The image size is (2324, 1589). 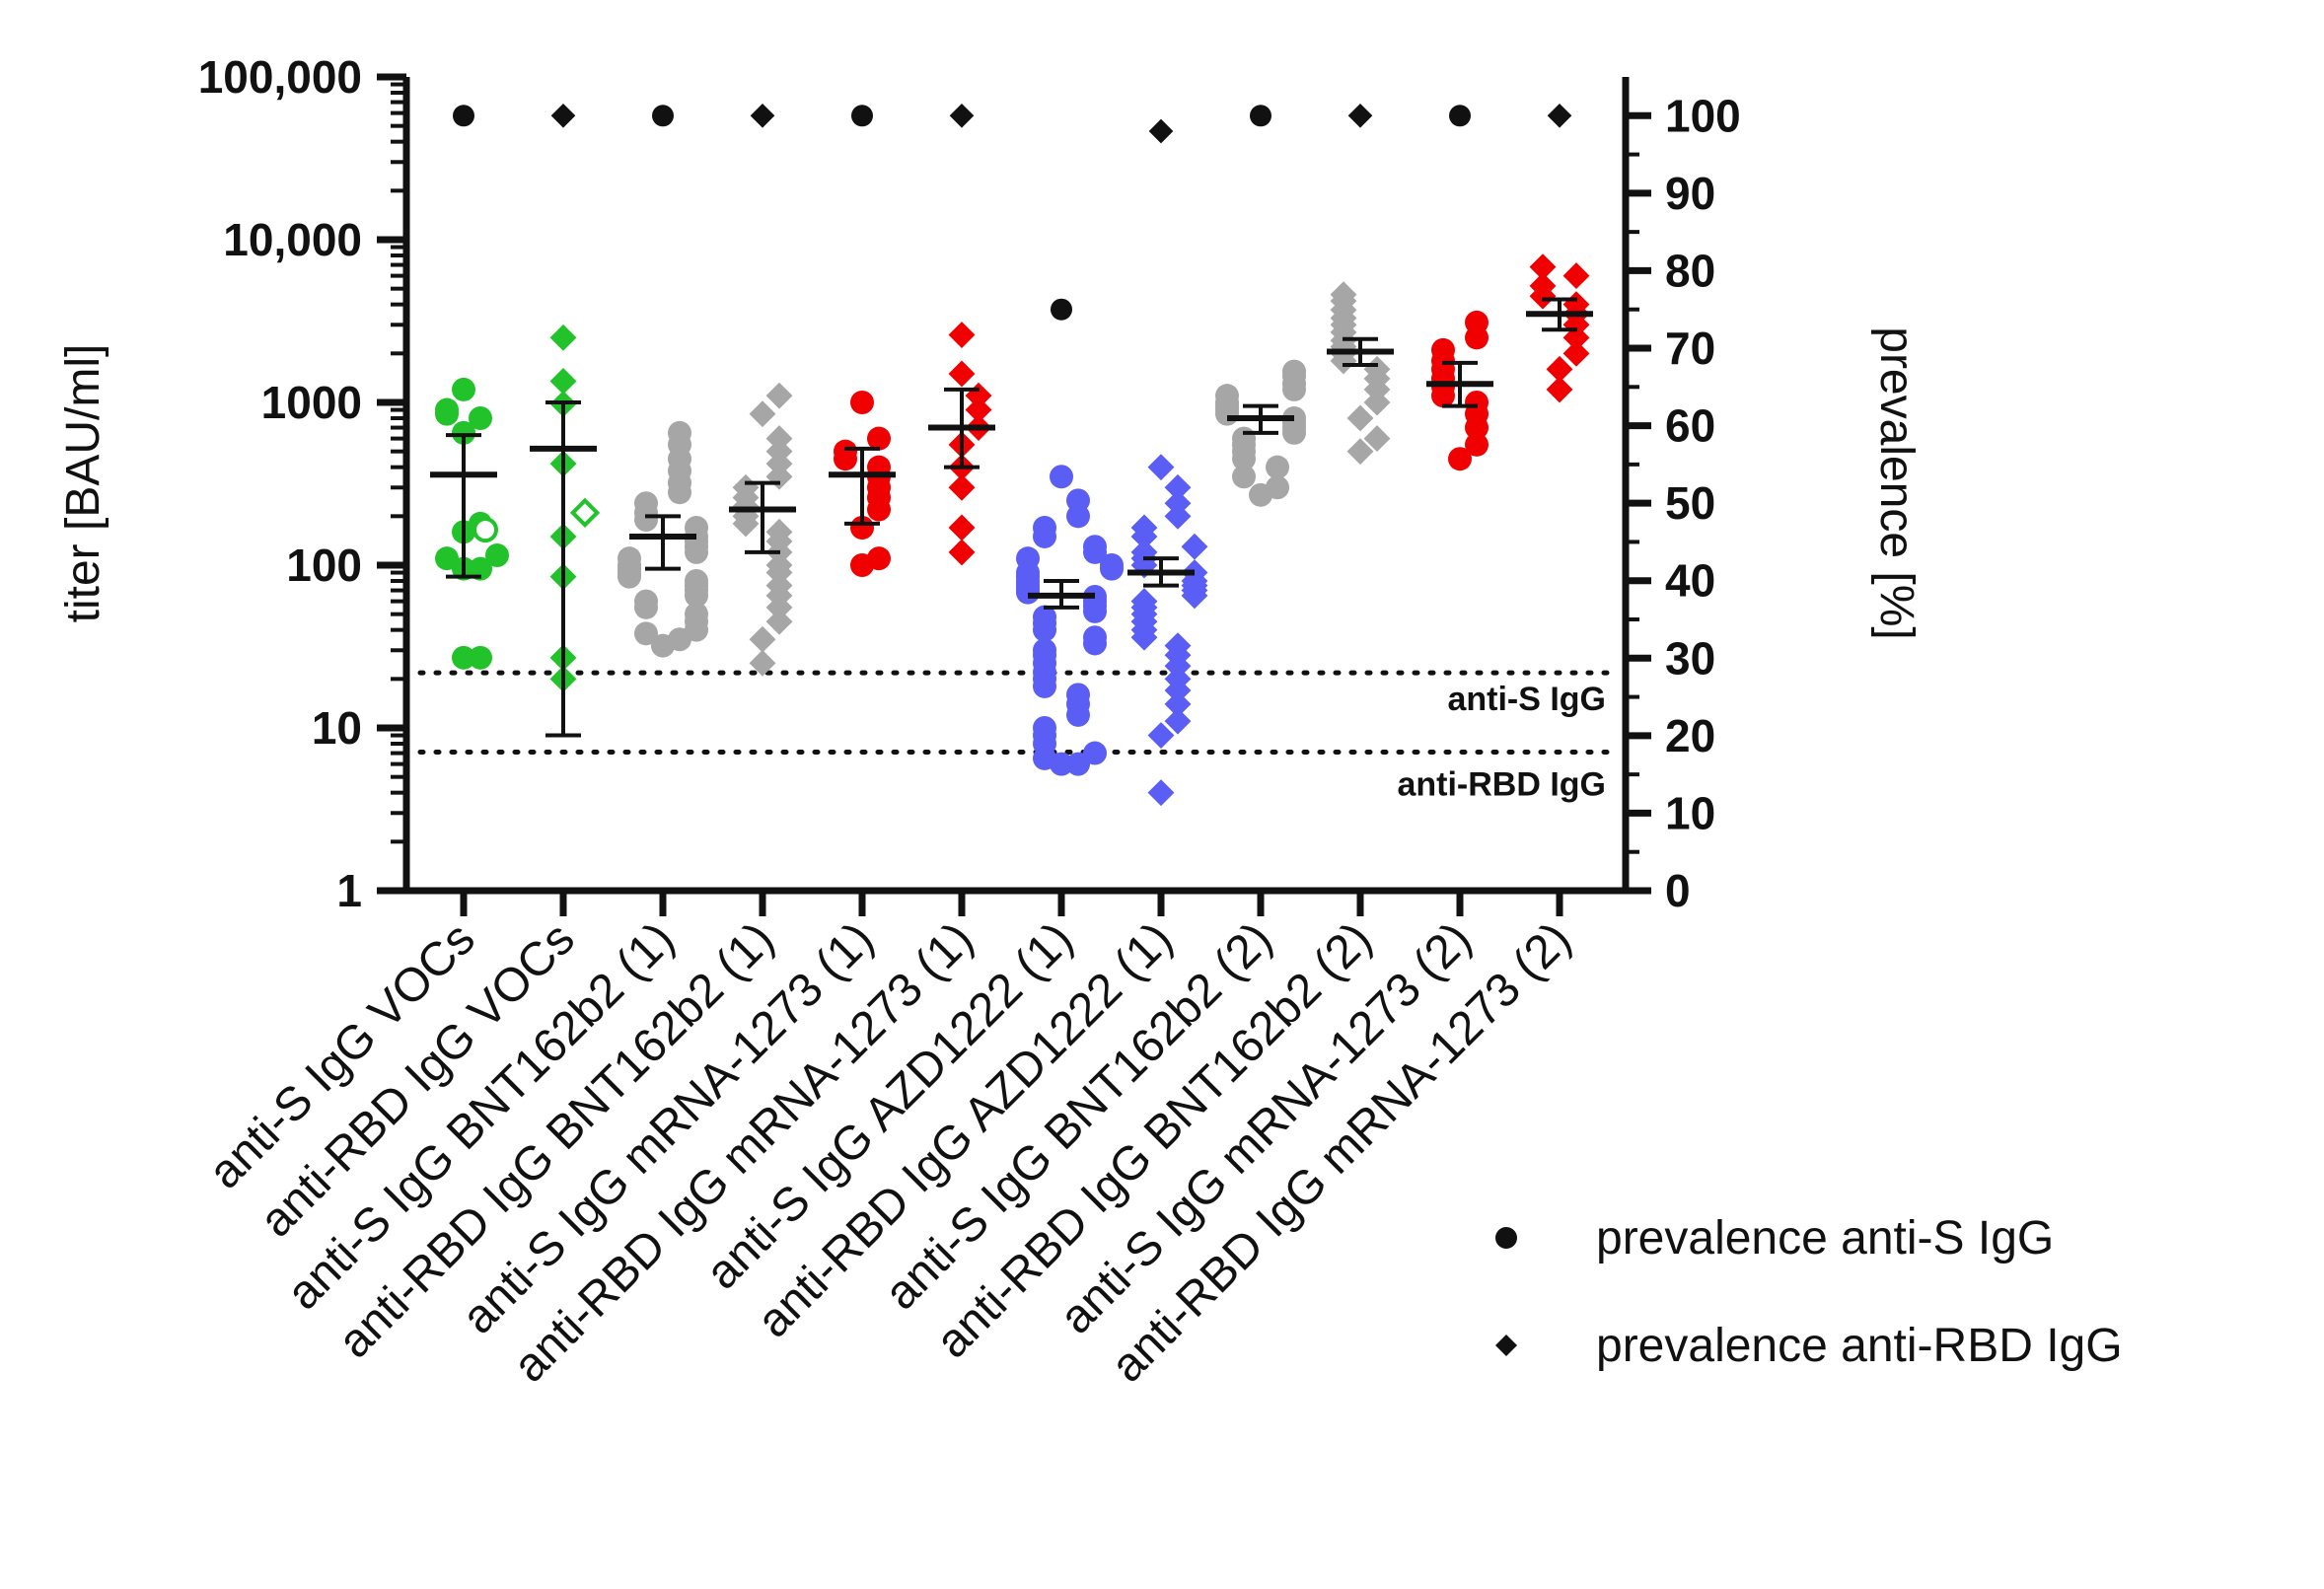 I want to click on y-left-tick-label: 1, so click(x=349, y=890).